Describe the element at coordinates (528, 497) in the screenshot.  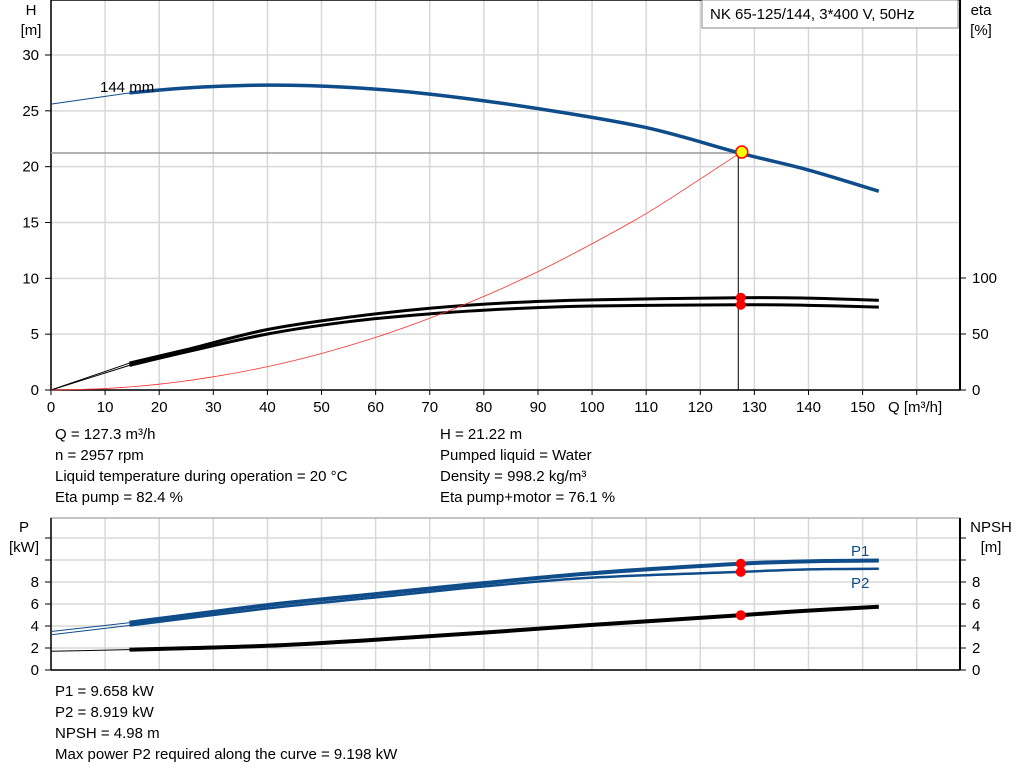
I see `info-eta-pump-motor: Eta pump+motor = 76.1 %` at that location.